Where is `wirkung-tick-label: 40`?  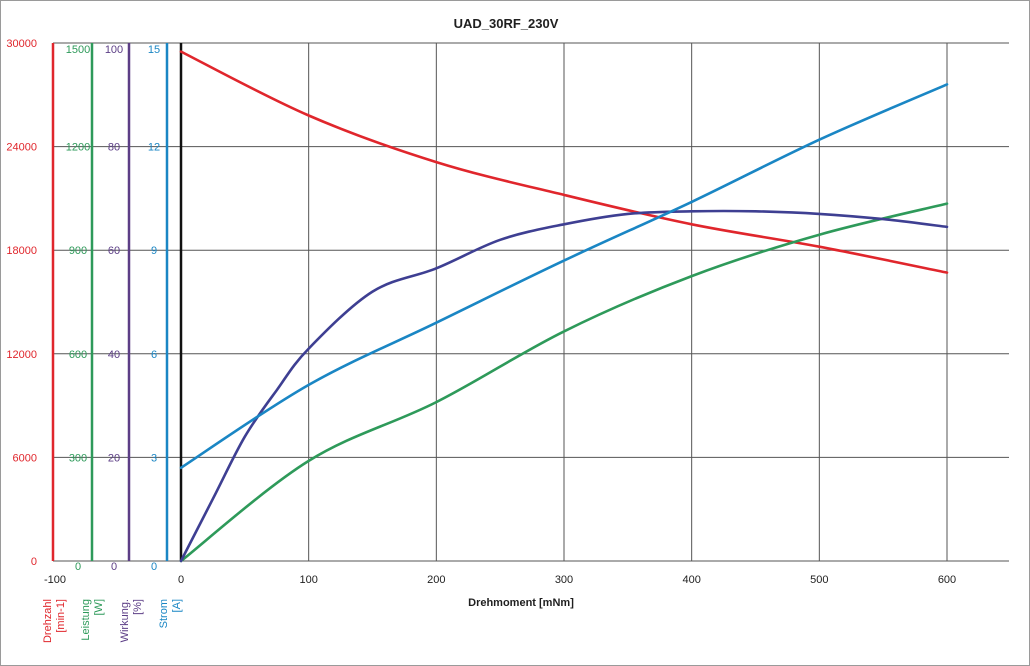
wirkung-tick-label: 40 is located at coordinates (114, 355).